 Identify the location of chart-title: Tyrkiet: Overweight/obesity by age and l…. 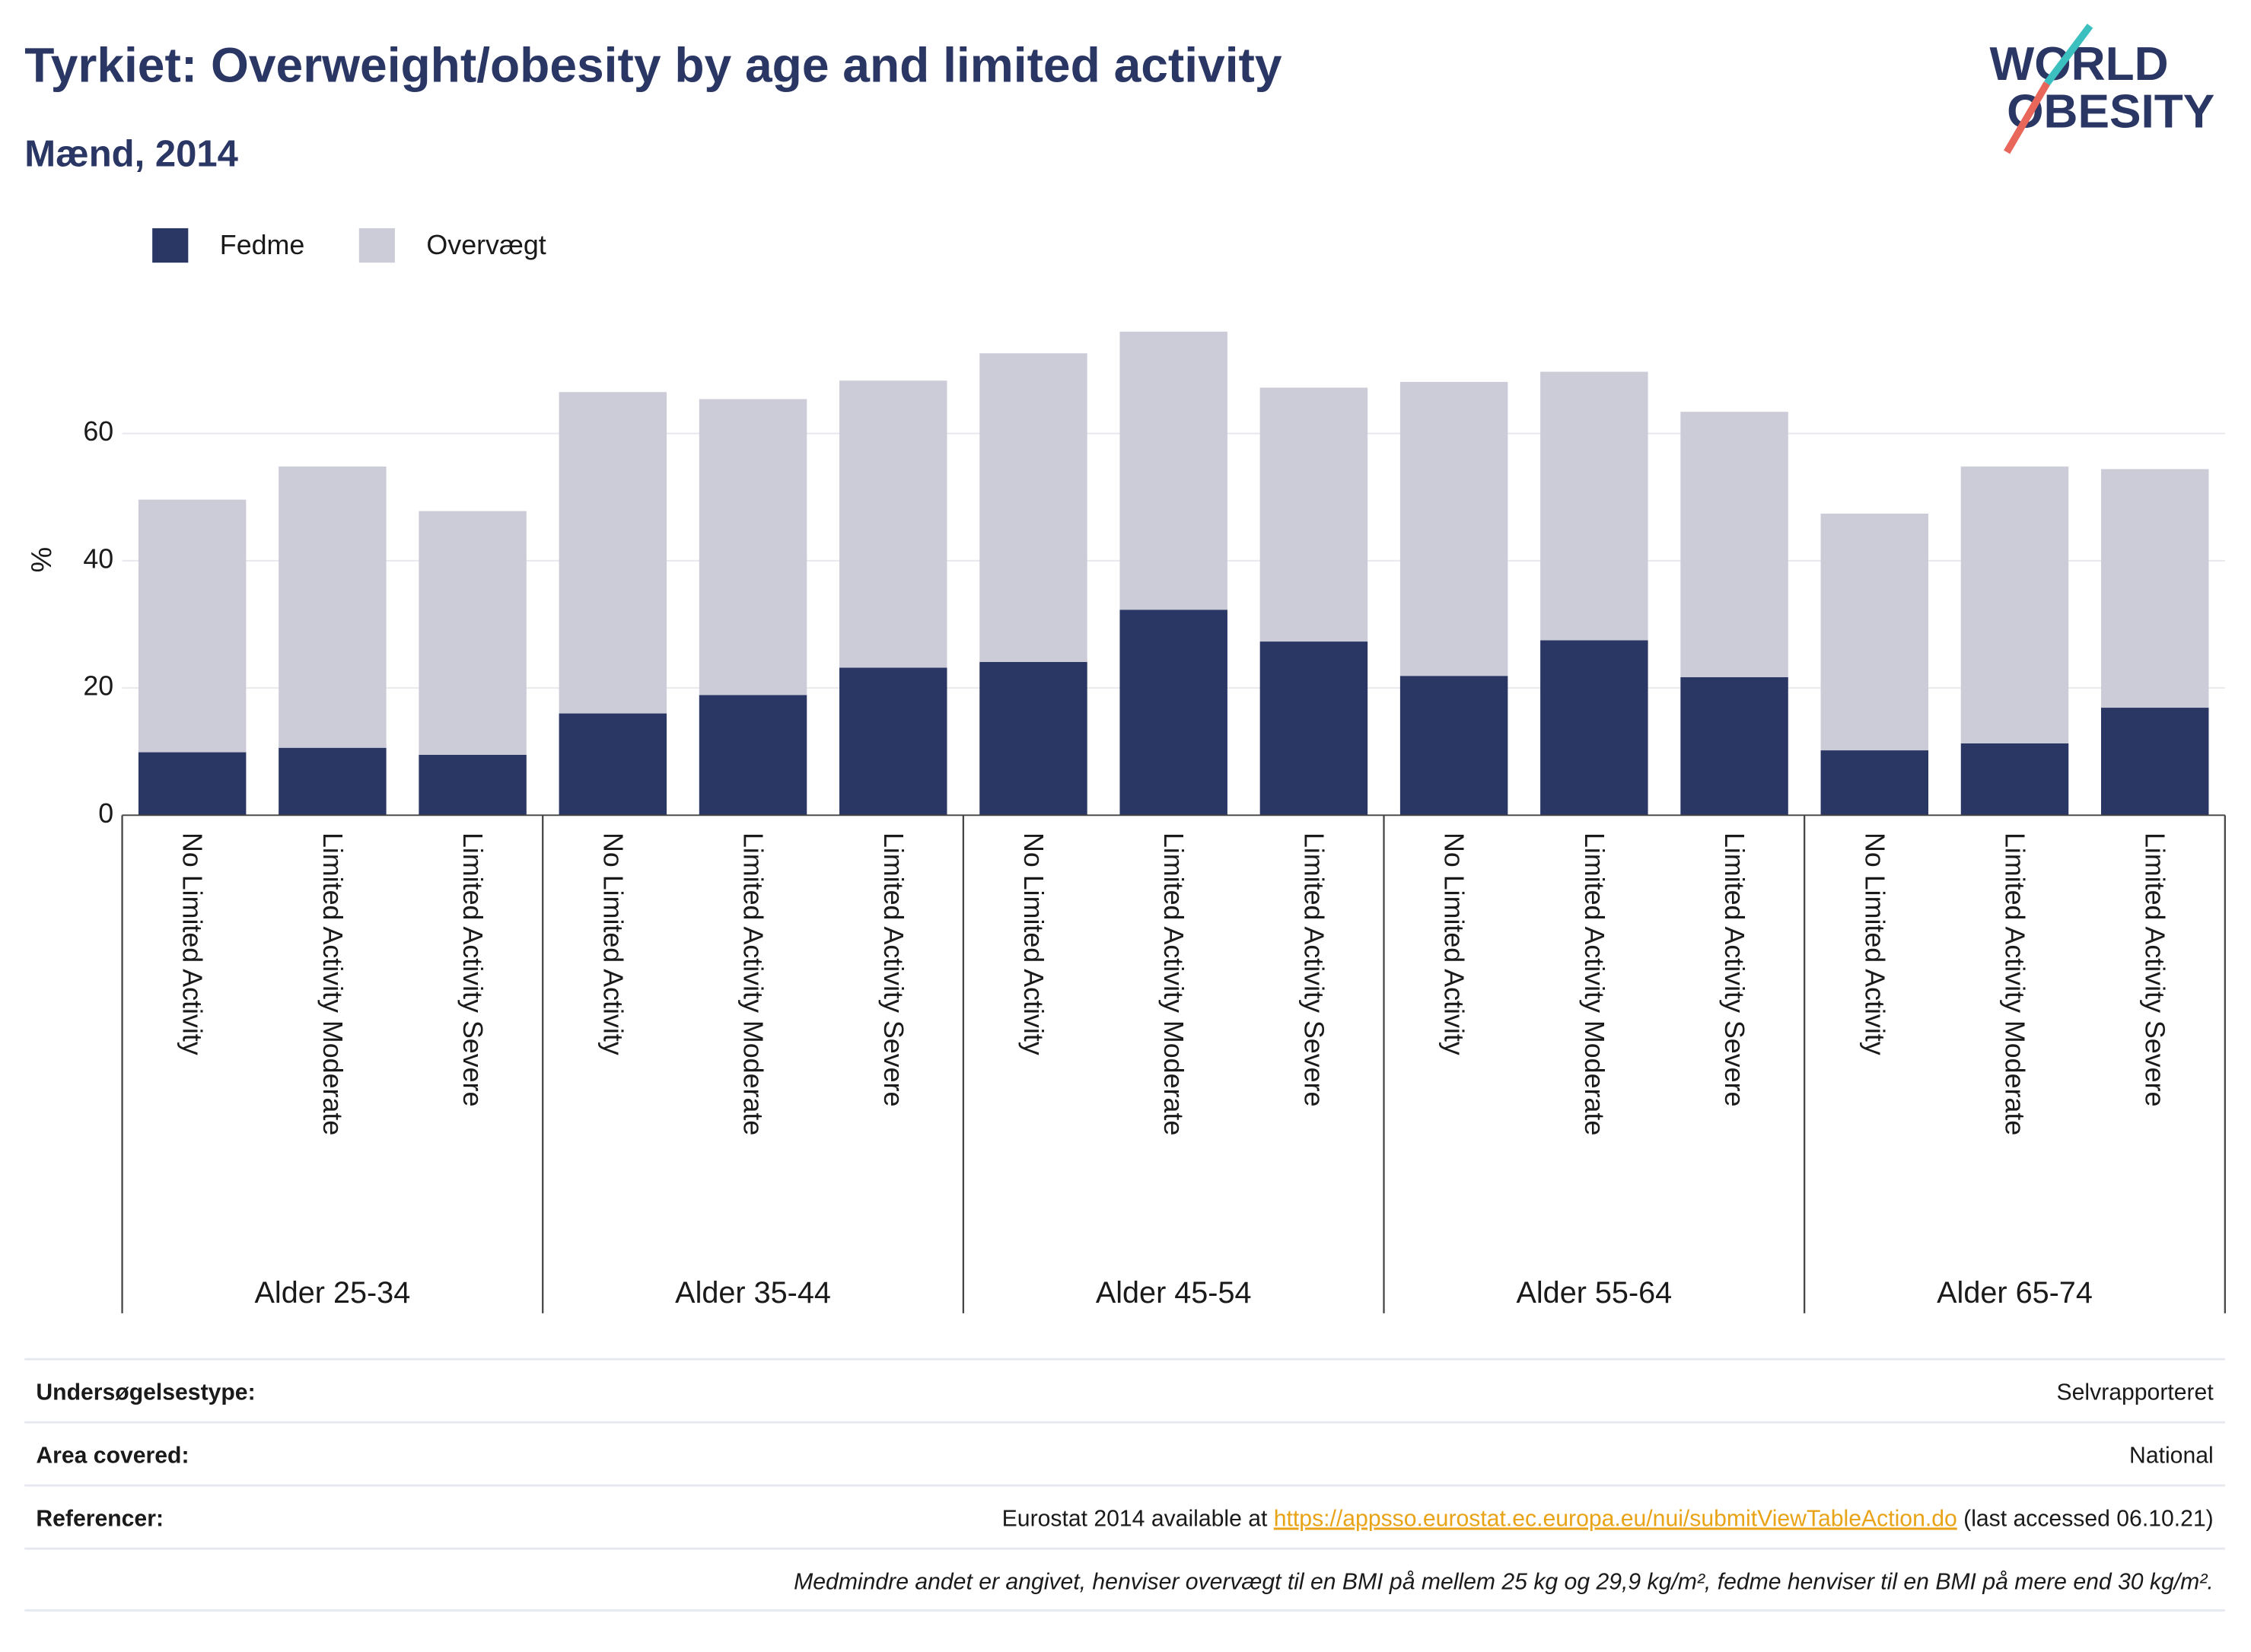
(653, 64).